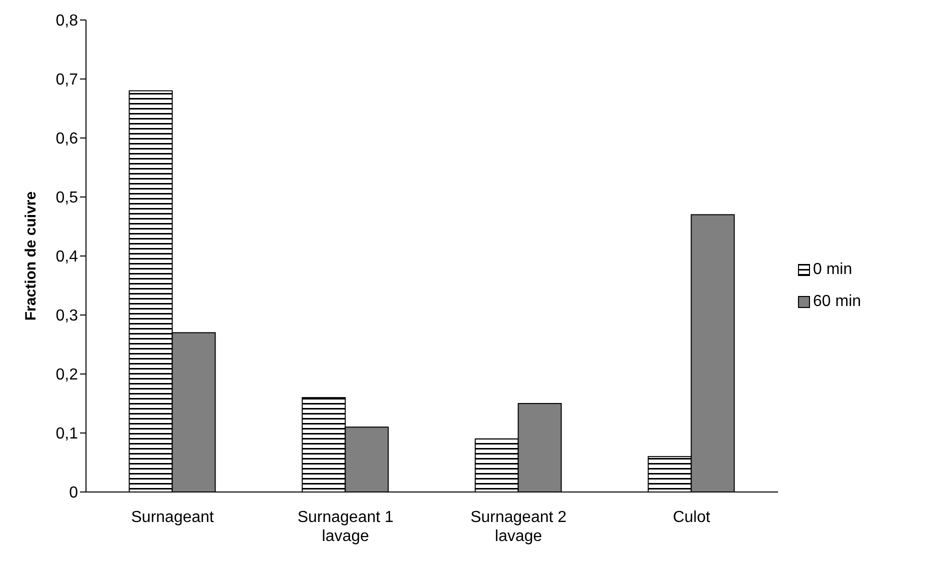 The width and height of the screenshot is (926, 572). I want to click on legend-label: 0 min, so click(832, 270).